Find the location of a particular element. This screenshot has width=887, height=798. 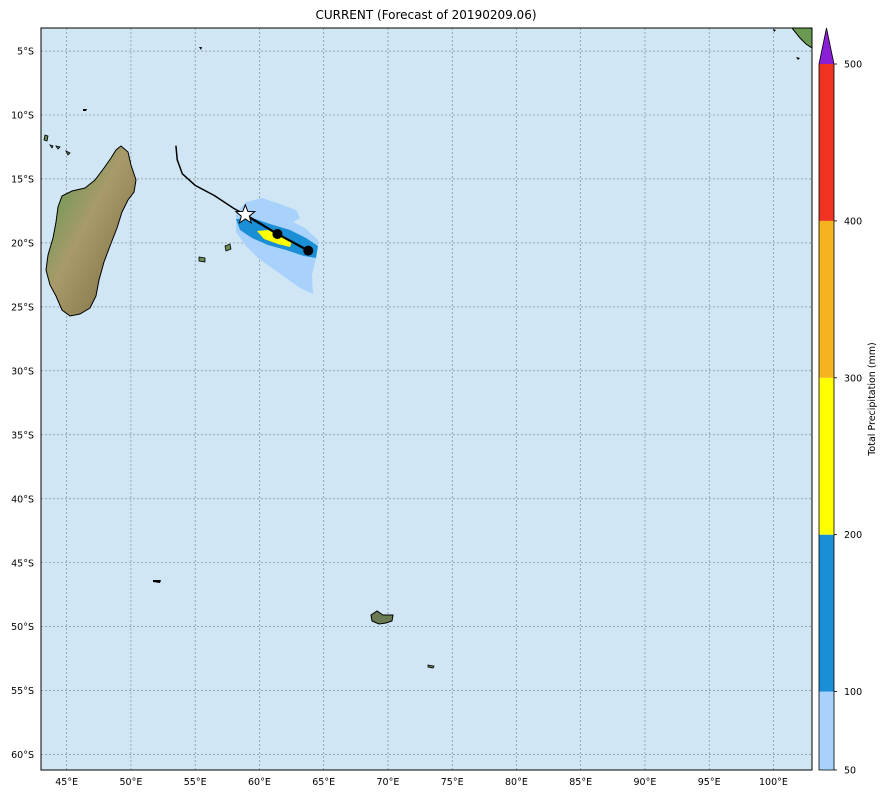

lat-tick-label: 50°S is located at coordinates (22, 627).